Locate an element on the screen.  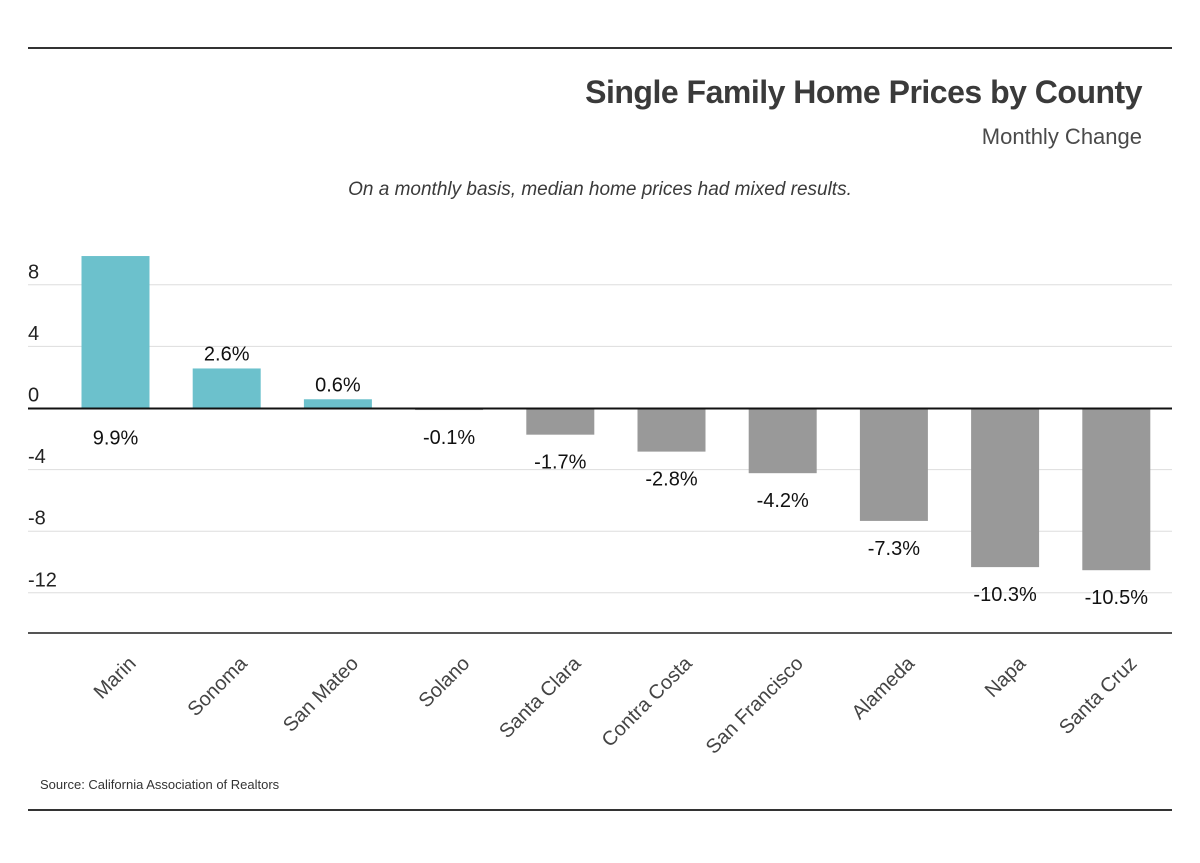
data-label: -2.8% is located at coordinates (671, 480).